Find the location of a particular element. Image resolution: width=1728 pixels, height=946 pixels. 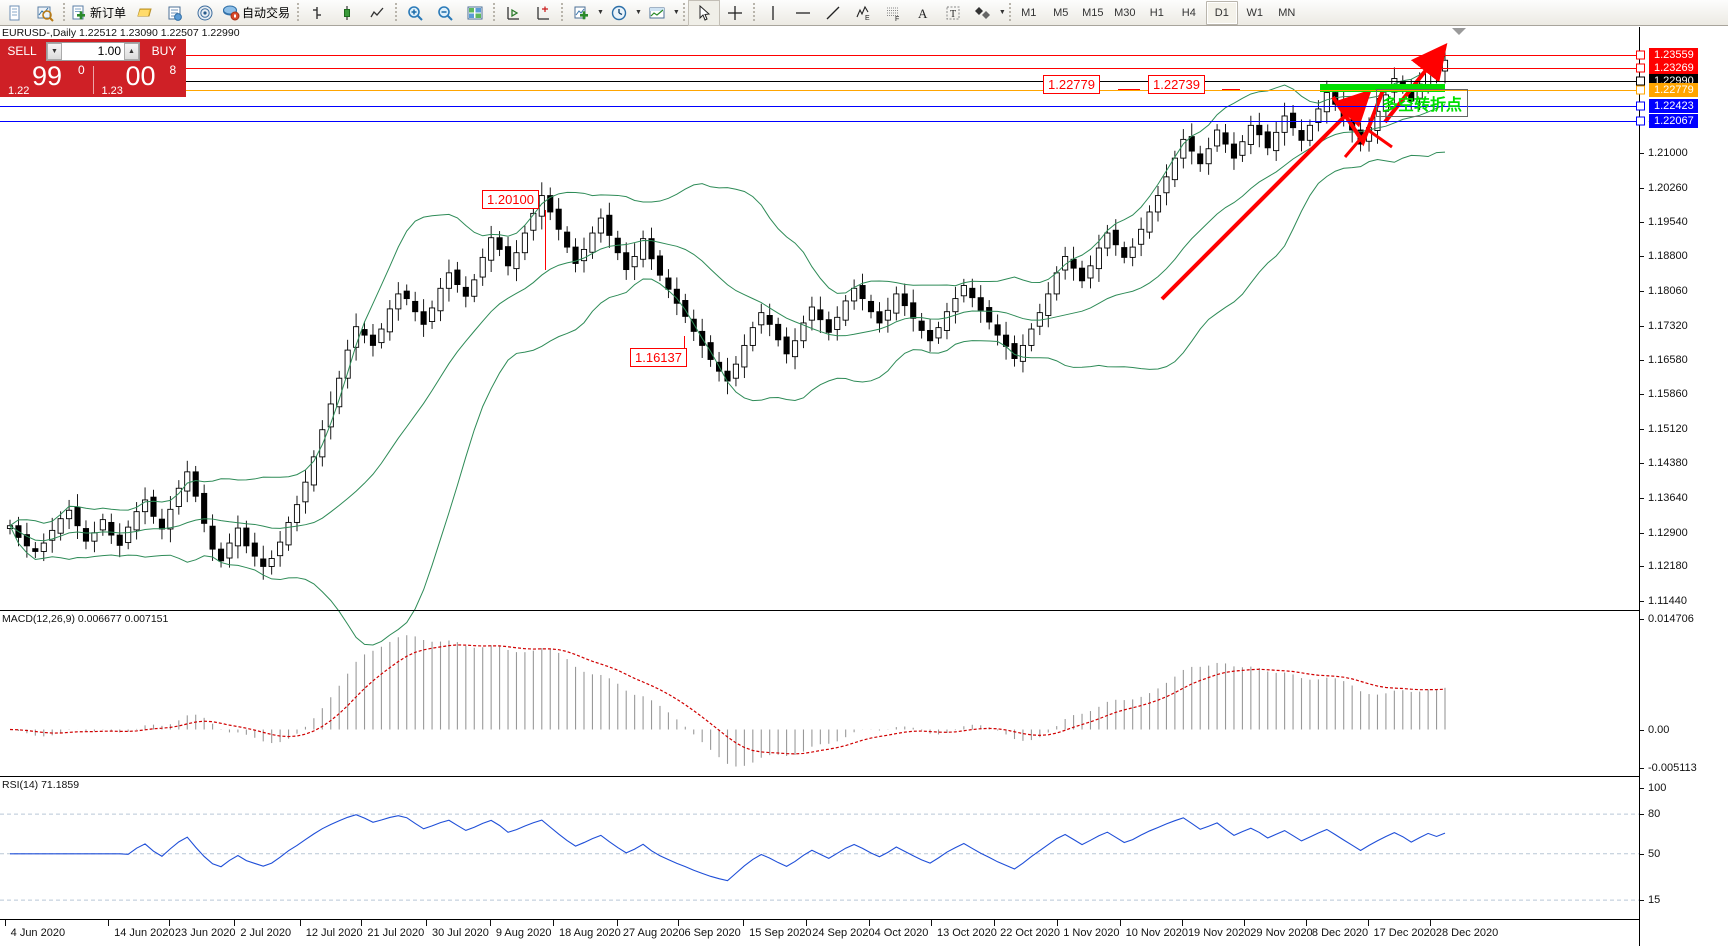

price-tick: 1.21000 is located at coordinates (1664, 153).